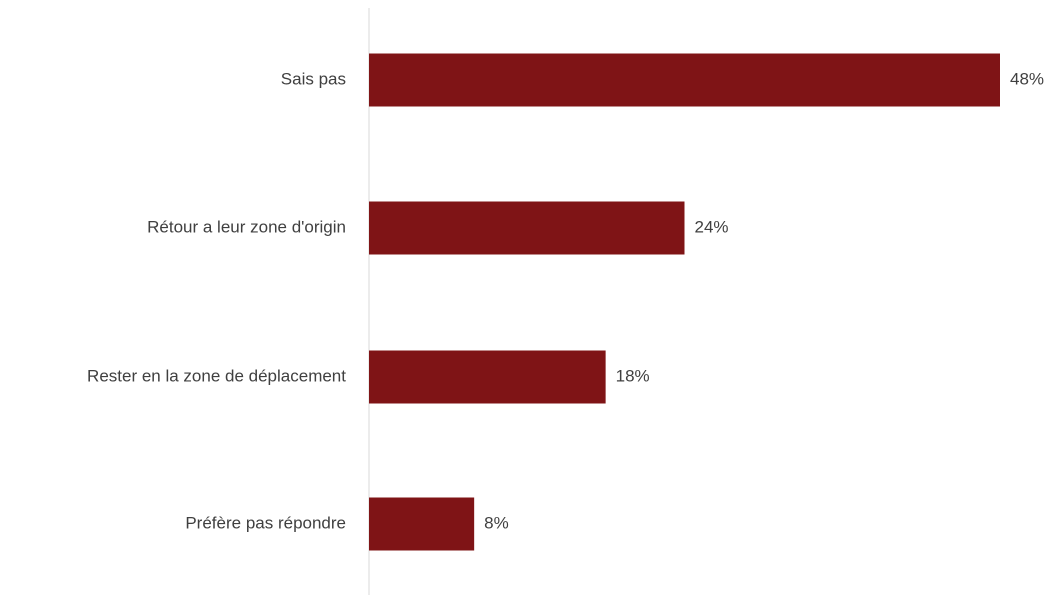  I want to click on category-label-3: Rester en la zone de déplacement, so click(216, 375).